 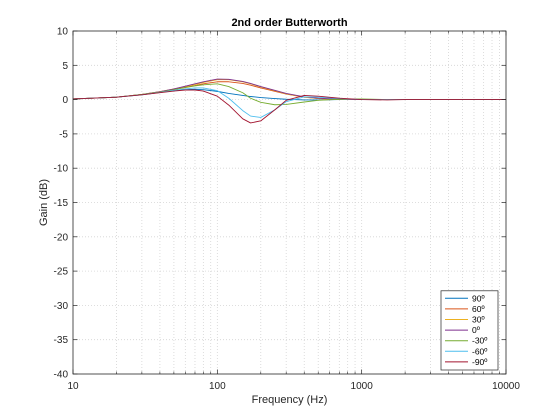 I want to click on y-tick-label: 0, so click(x=65, y=100).